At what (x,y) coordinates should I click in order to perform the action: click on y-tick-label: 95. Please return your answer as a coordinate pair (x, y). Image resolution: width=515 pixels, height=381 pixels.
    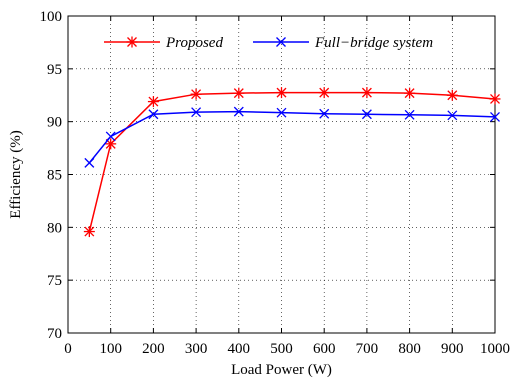
    Looking at the image, I should click on (54, 70).